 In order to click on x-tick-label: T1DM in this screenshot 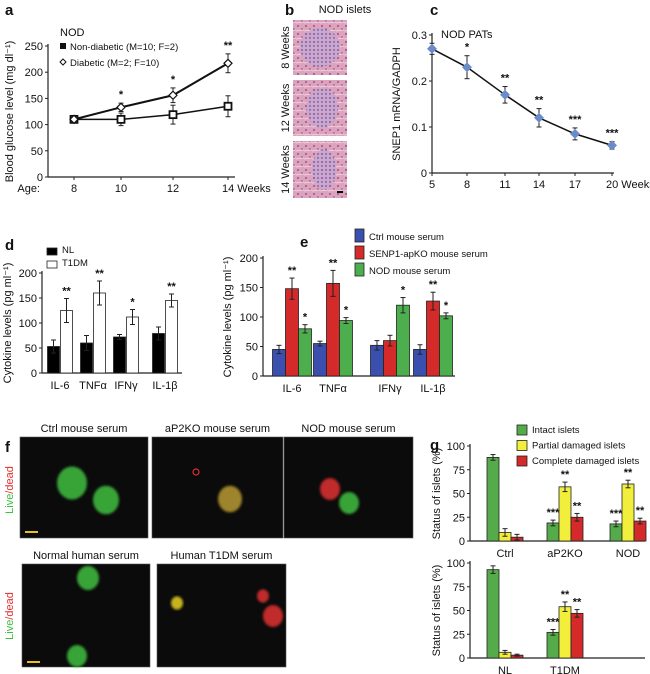, I will do `click(565, 669)`.